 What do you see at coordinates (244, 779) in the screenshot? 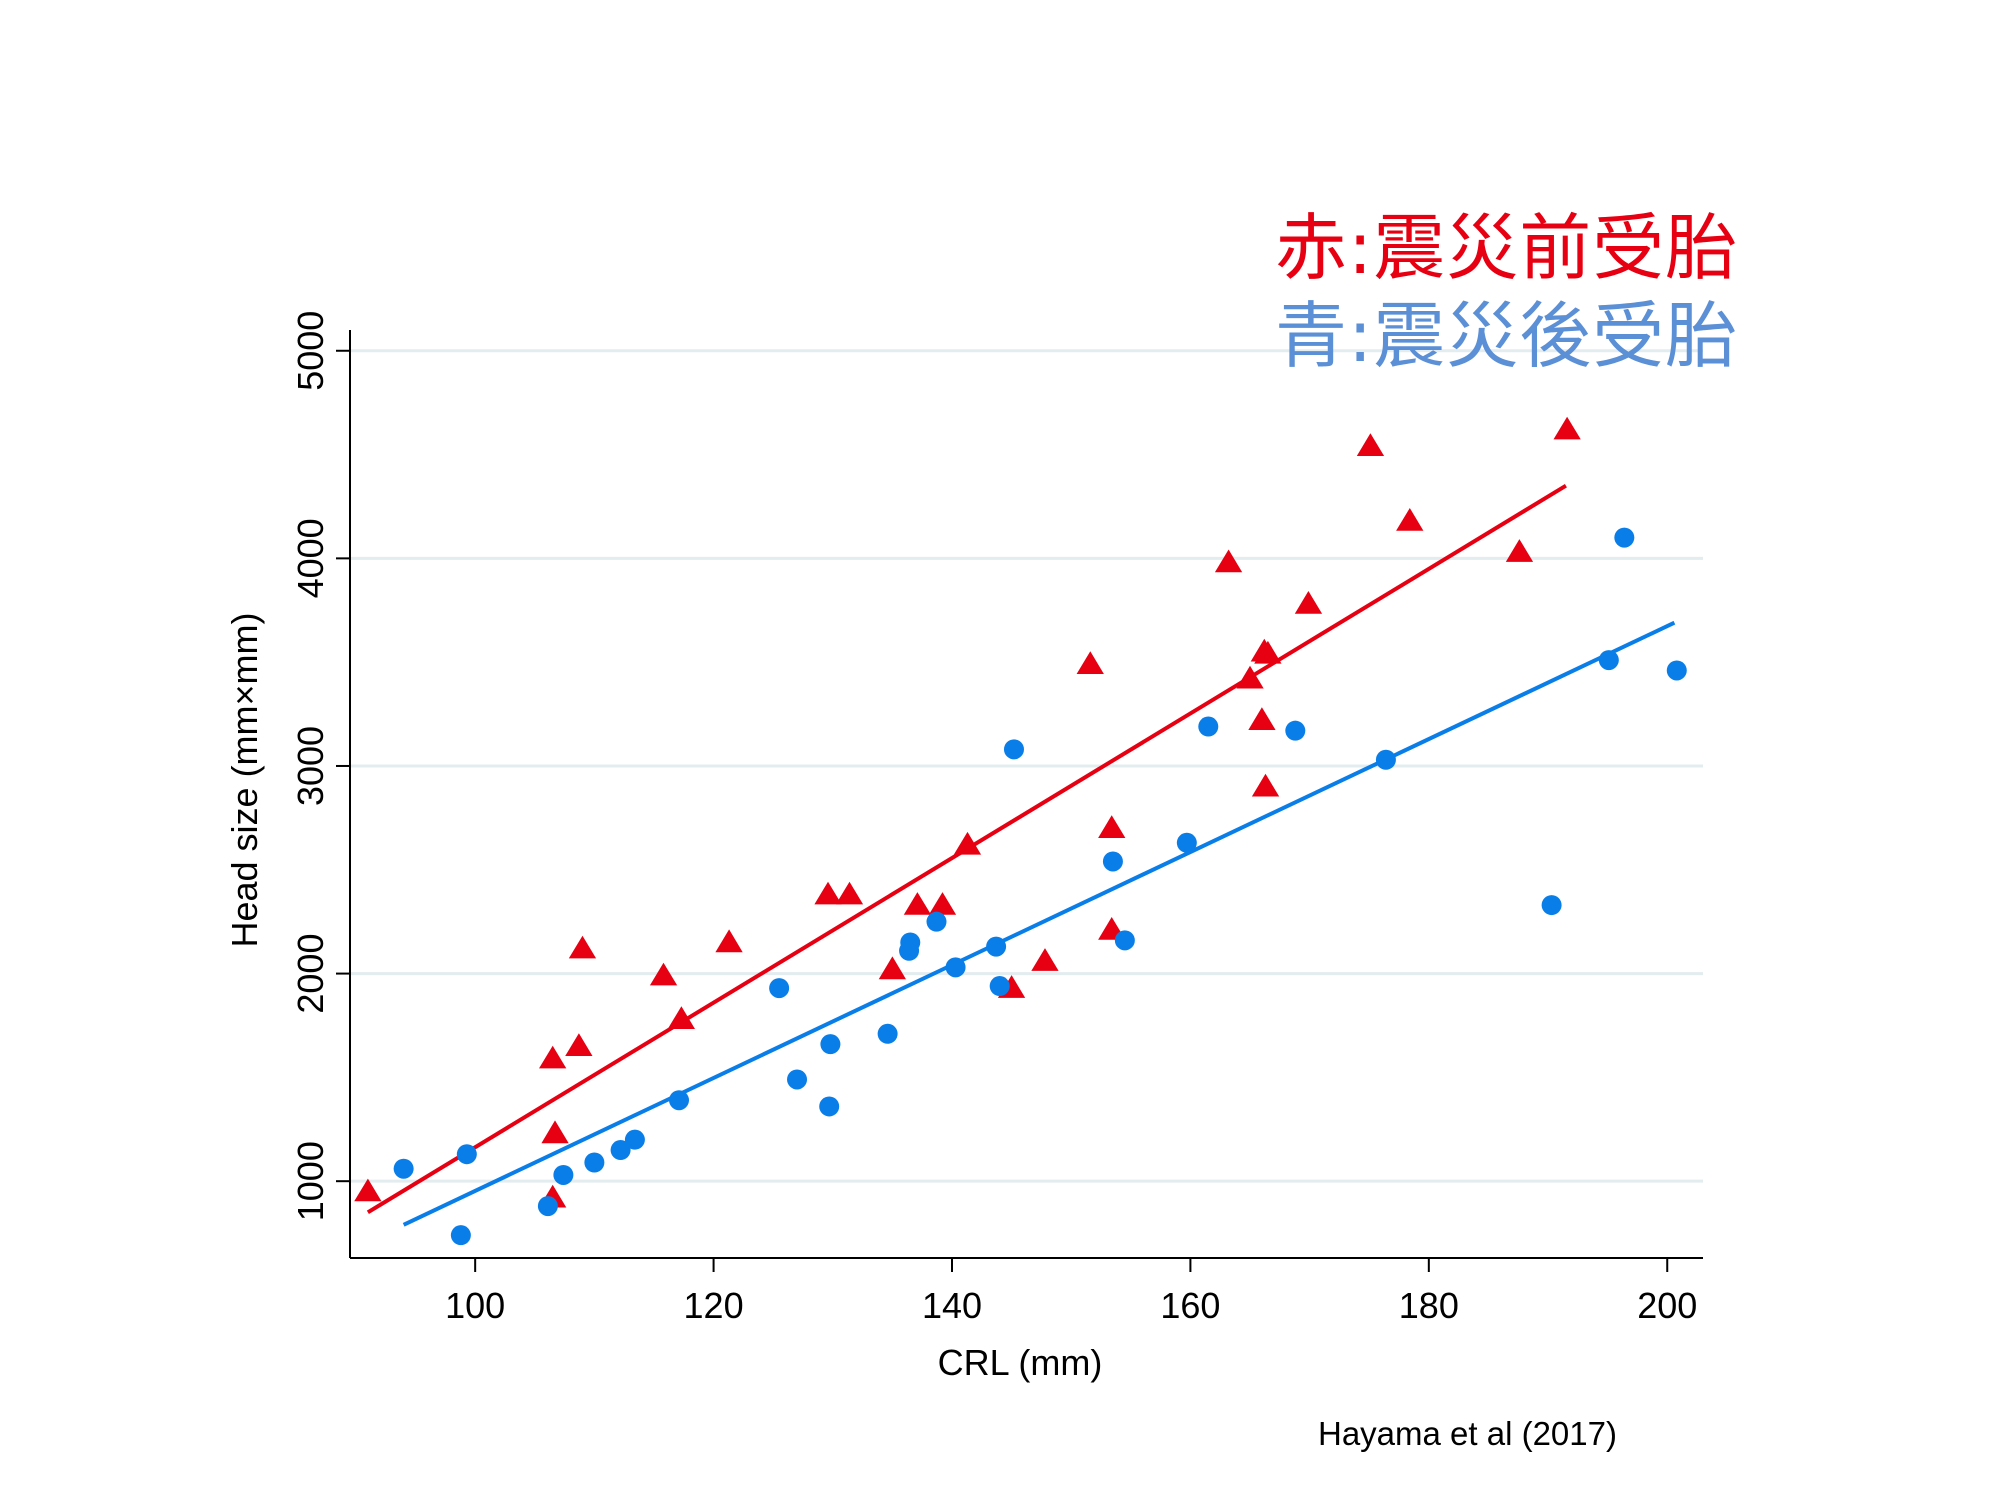
I see `y-axis-title: Head size (mm×mm)` at bounding box center [244, 779].